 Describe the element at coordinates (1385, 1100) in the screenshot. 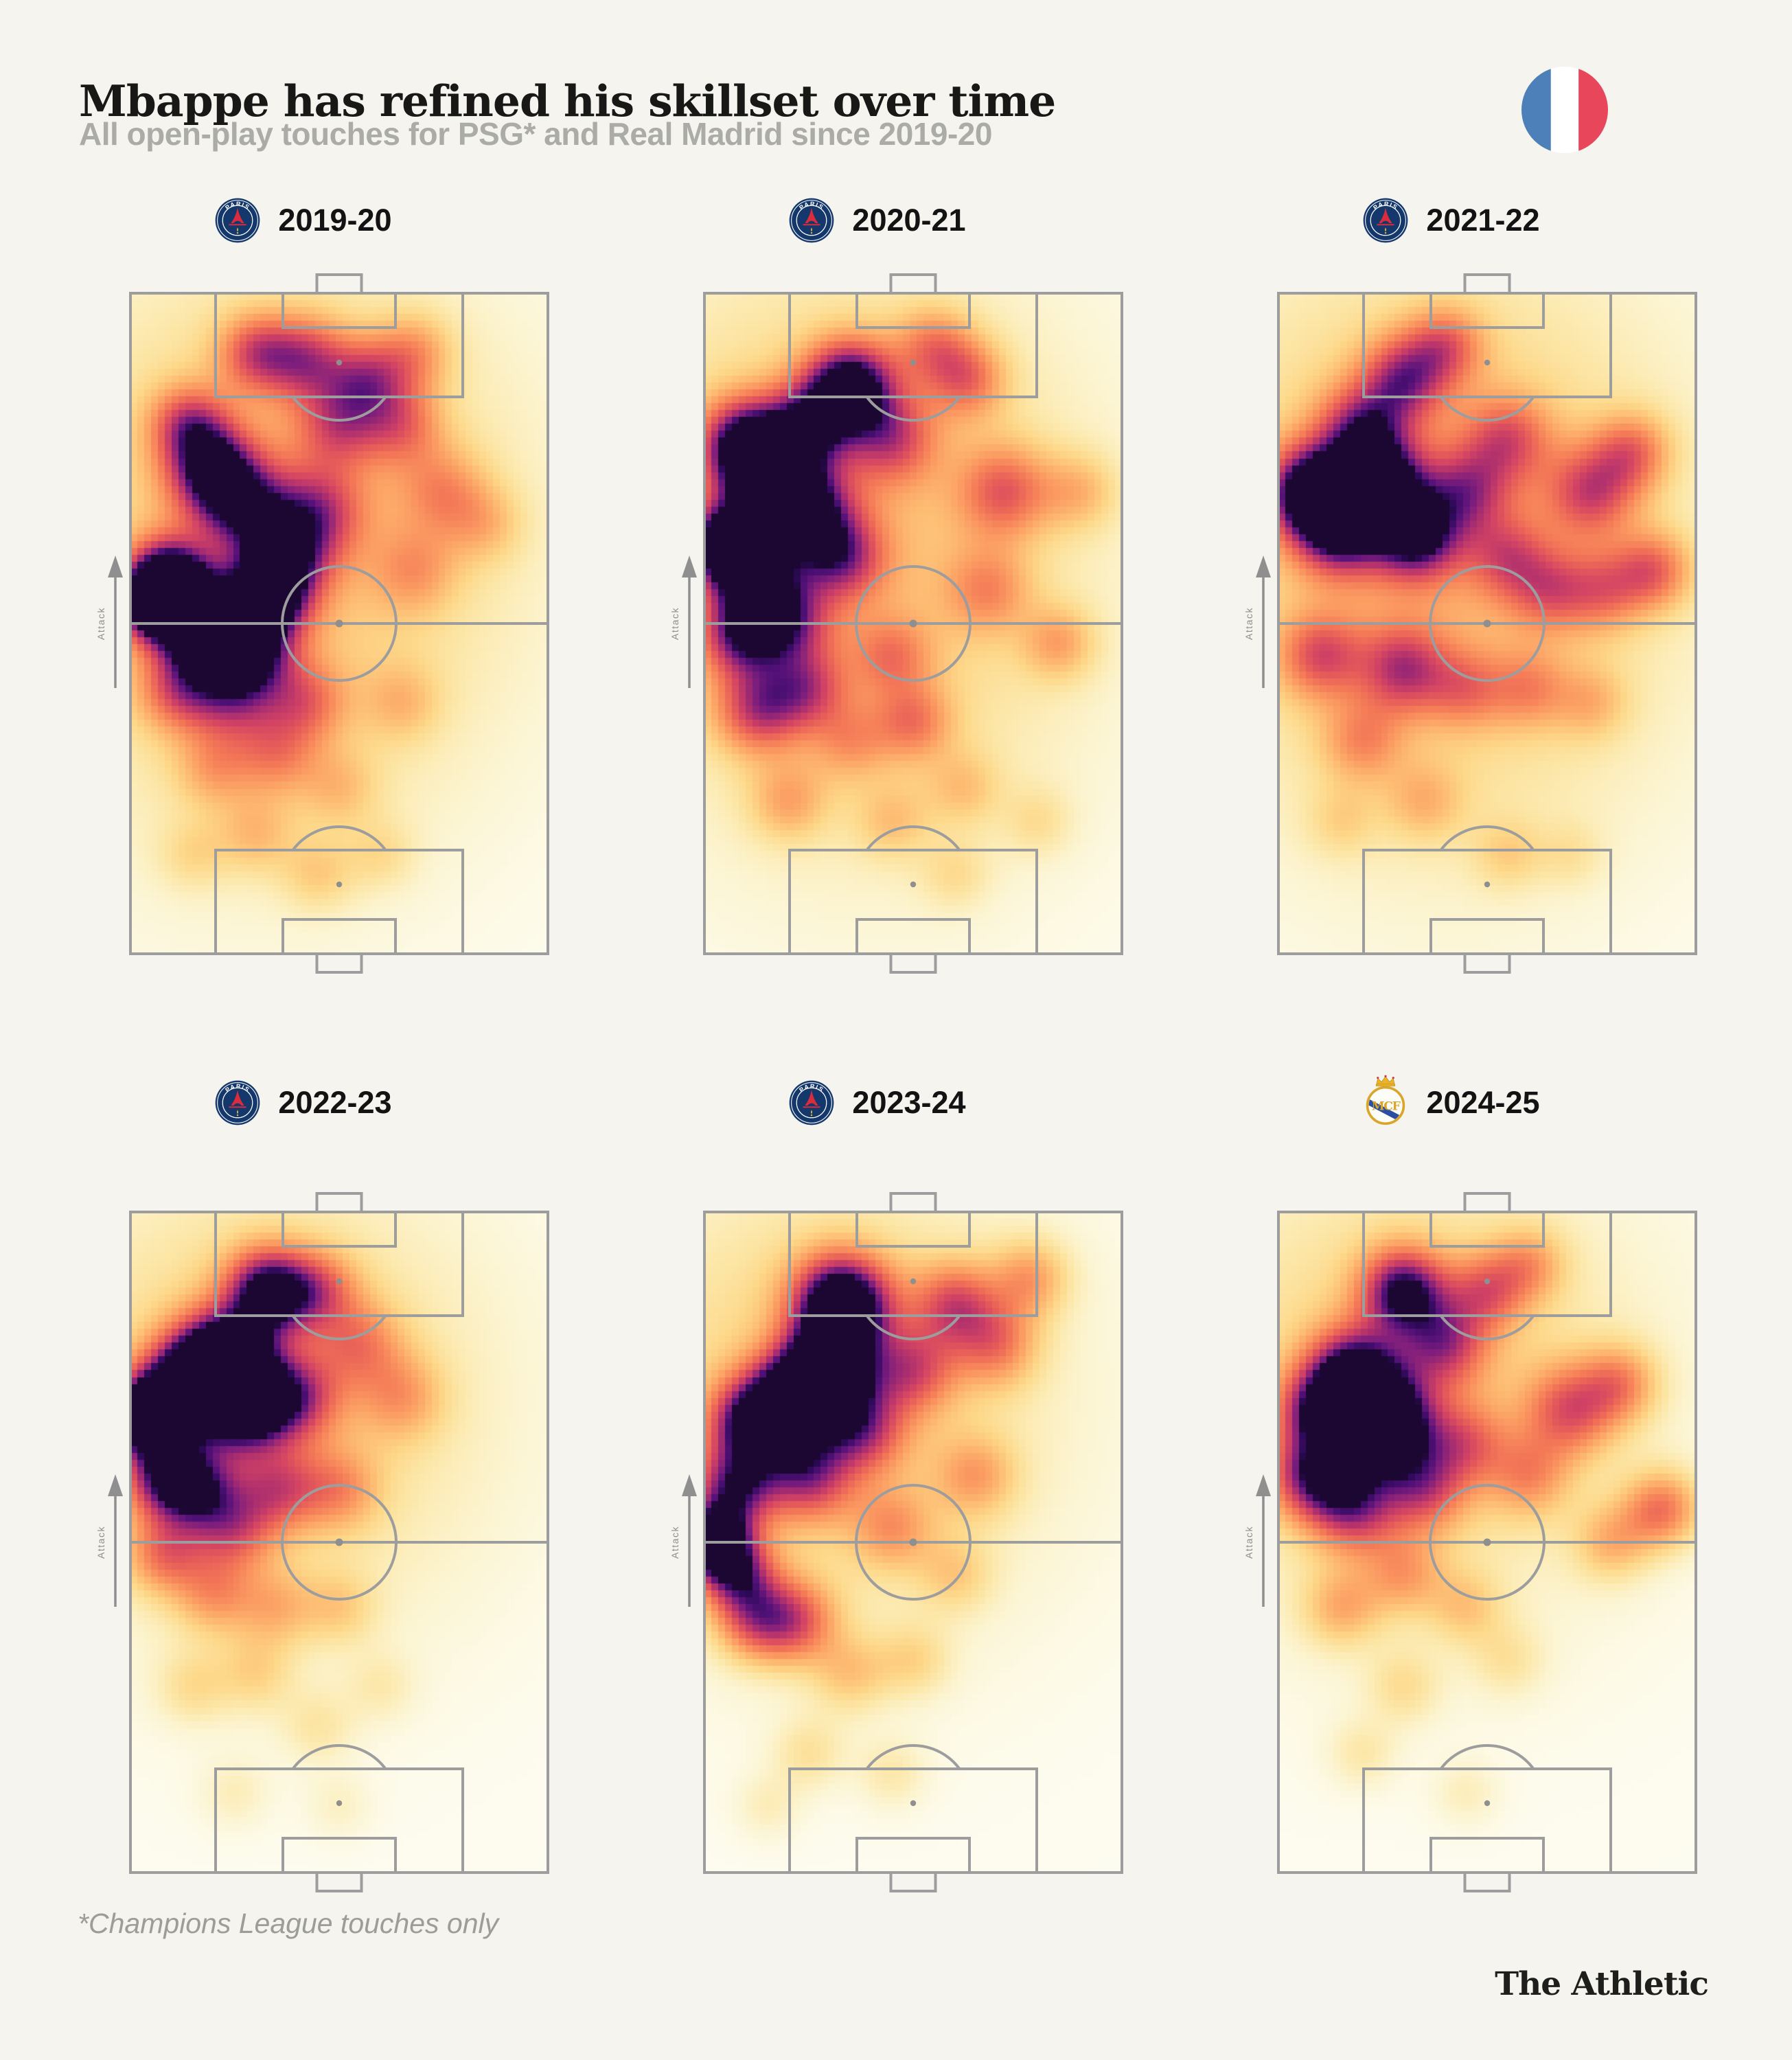

I see `real-madrid-badge-icon` at that location.